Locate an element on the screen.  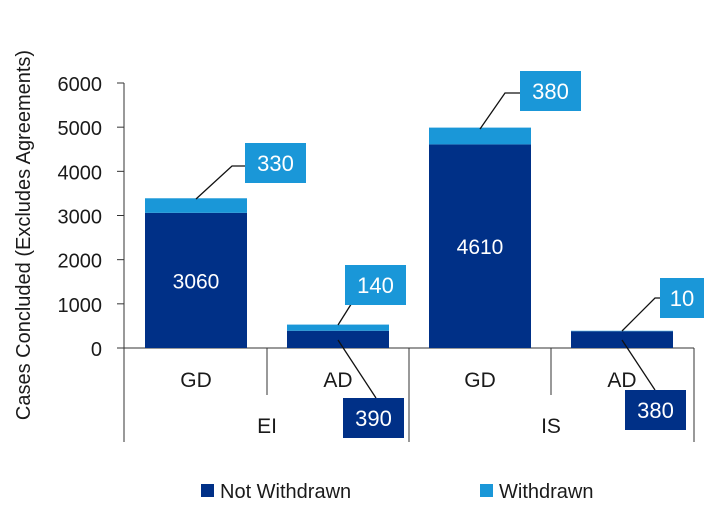
callout-label: 390 is located at coordinates (370, 388).